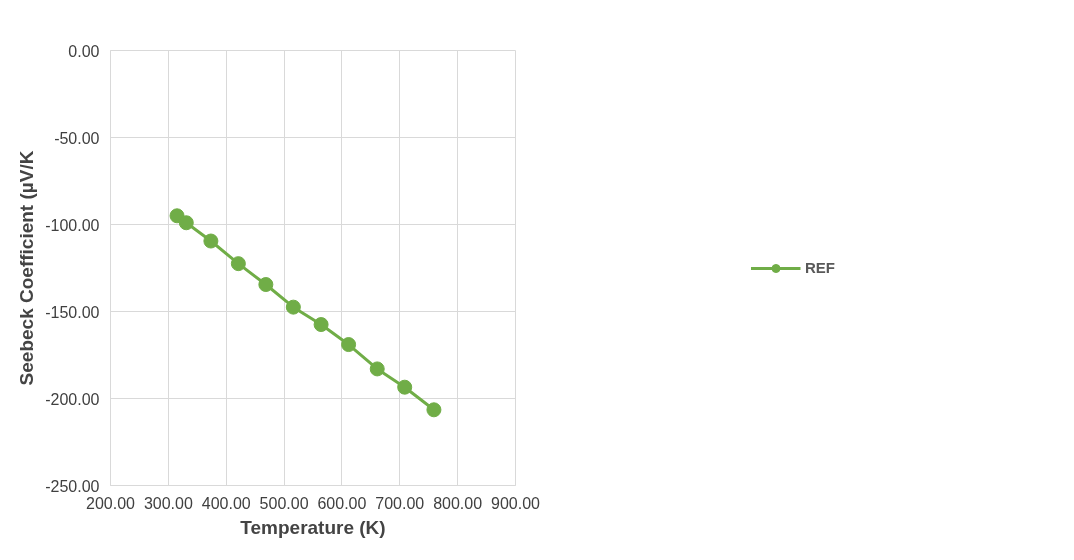  Describe the element at coordinates (226, 503) in the screenshot. I see `x-tick-label: 400.00` at that location.